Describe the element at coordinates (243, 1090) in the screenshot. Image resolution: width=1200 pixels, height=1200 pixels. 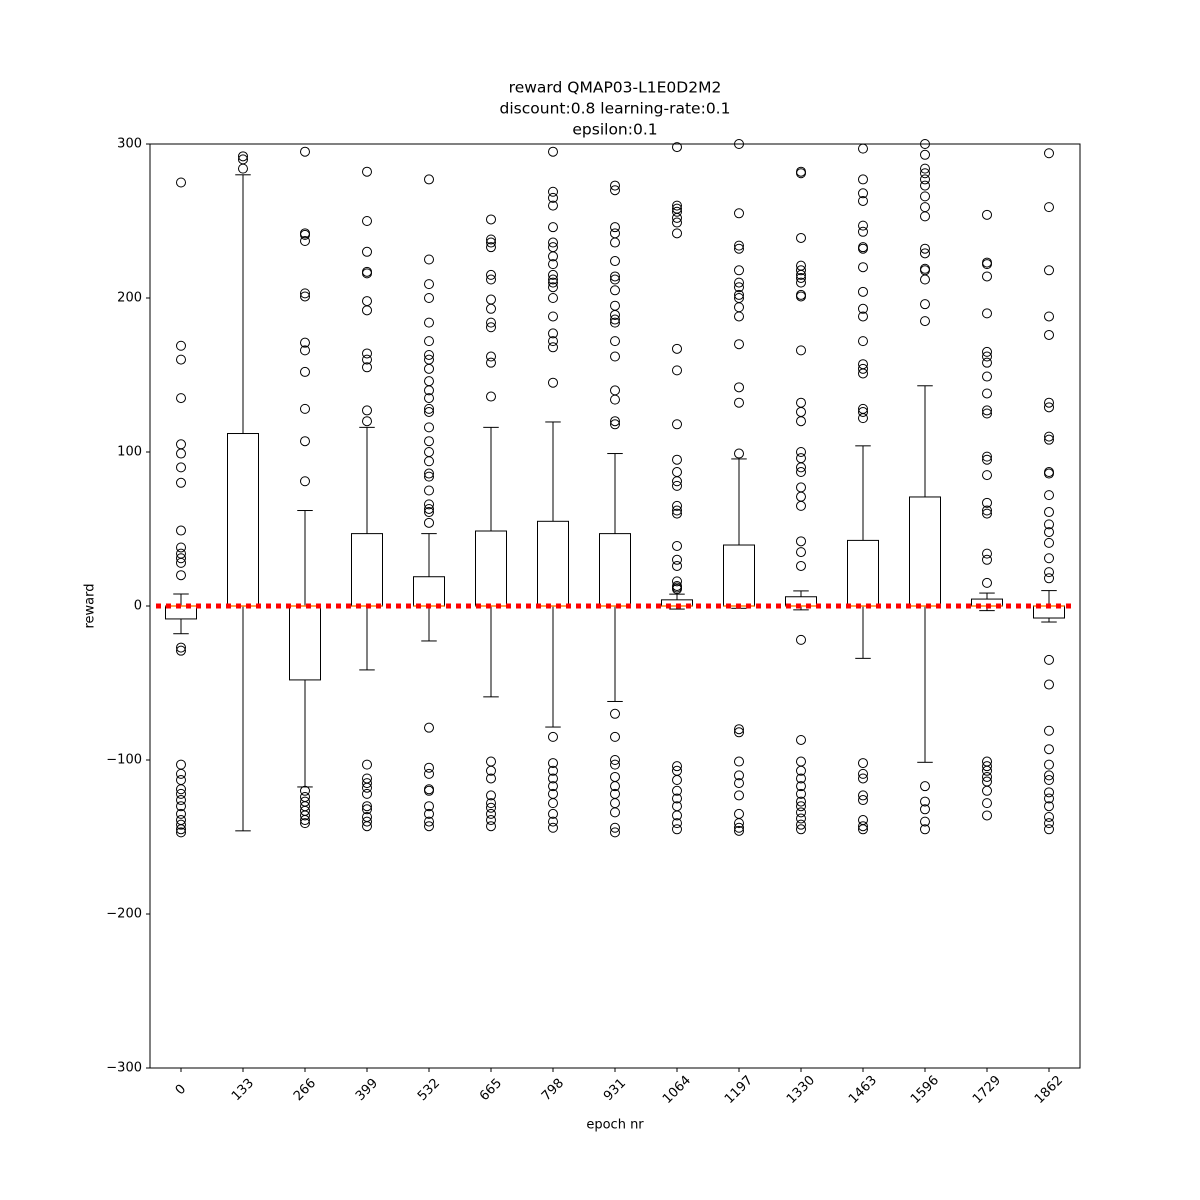
I see `x-tick-label: 133` at that location.